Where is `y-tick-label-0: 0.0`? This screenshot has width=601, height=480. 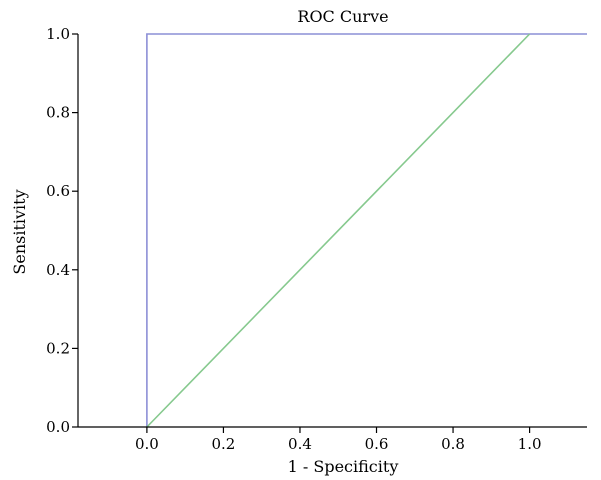 y-tick-label-0: 0.0 is located at coordinates (58, 427).